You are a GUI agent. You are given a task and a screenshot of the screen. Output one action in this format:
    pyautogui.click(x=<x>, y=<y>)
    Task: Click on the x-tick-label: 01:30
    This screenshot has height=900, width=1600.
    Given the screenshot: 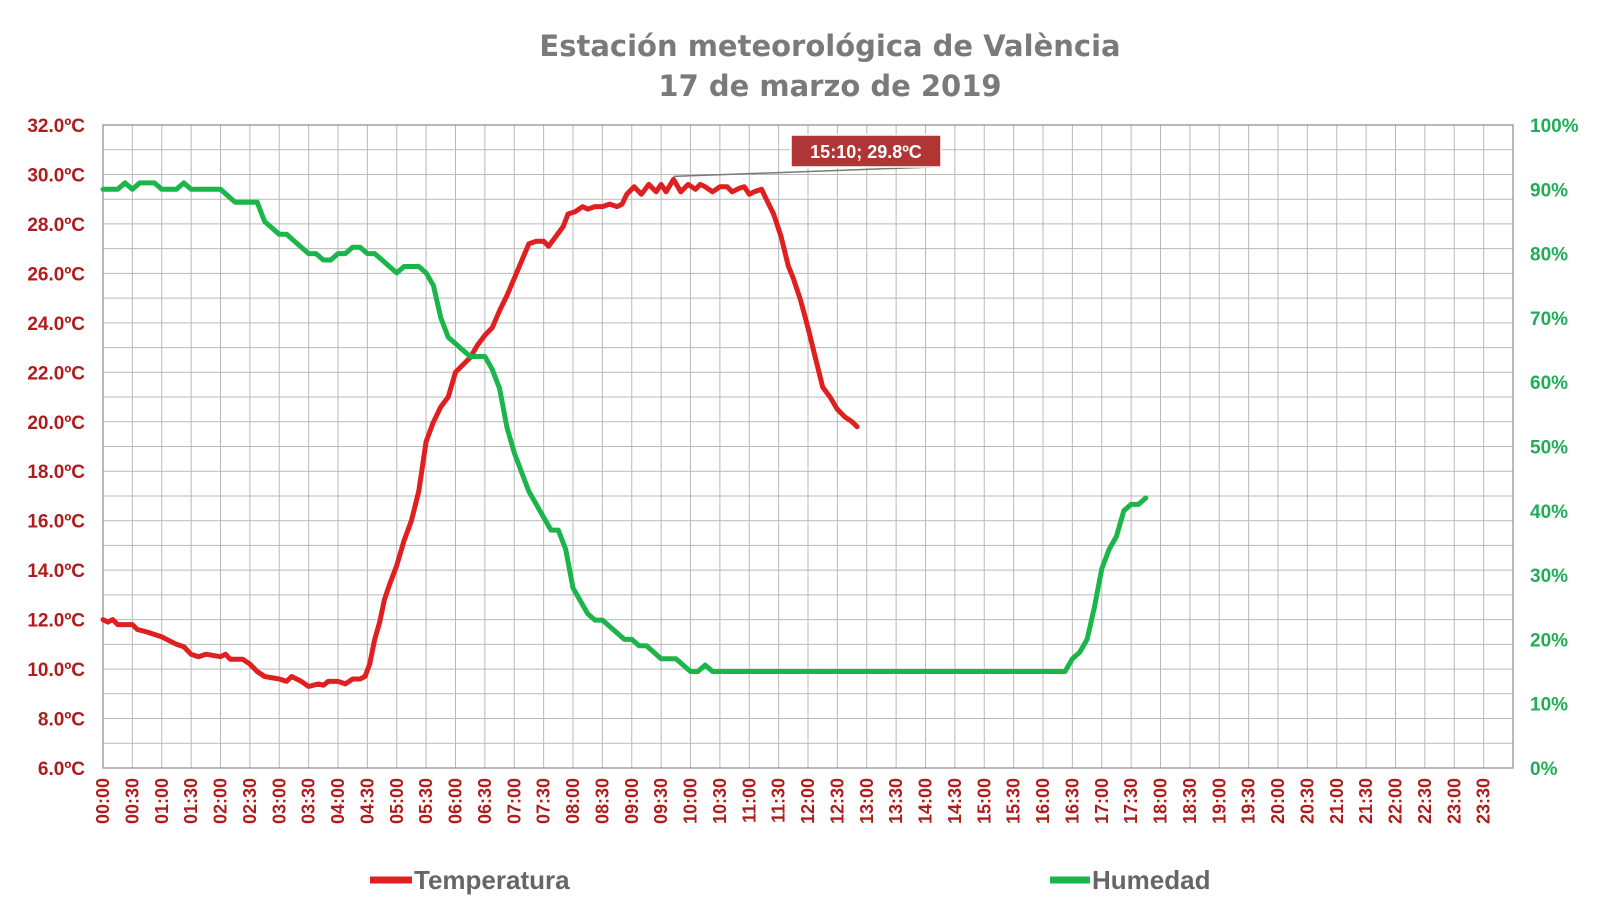 What is the action you would take?
    pyautogui.click(x=191, y=801)
    